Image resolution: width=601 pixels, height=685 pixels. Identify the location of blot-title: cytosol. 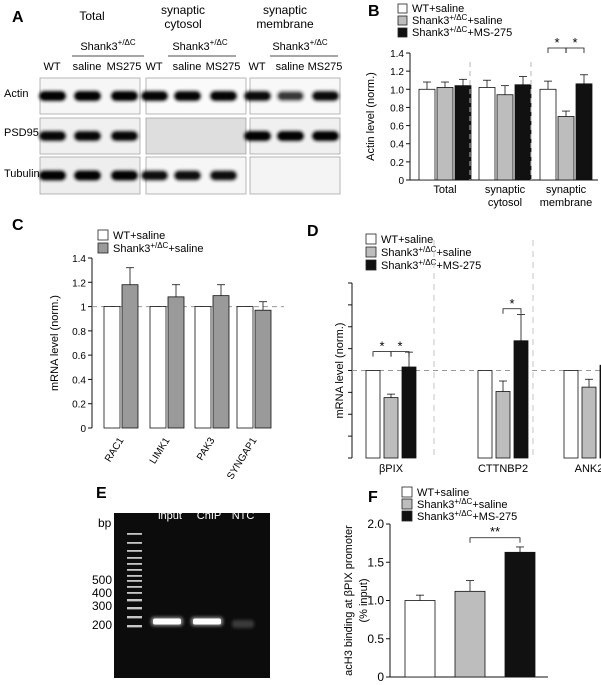
(182, 24).